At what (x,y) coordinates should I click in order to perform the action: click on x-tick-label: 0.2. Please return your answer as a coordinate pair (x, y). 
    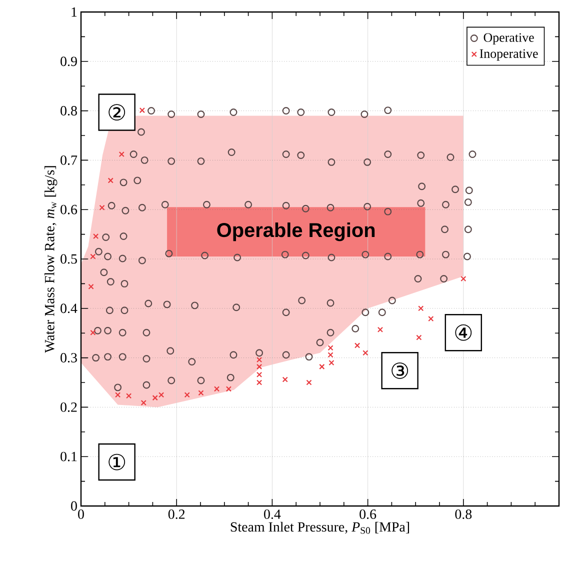
    Looking at the image, I should click on (176, 514).